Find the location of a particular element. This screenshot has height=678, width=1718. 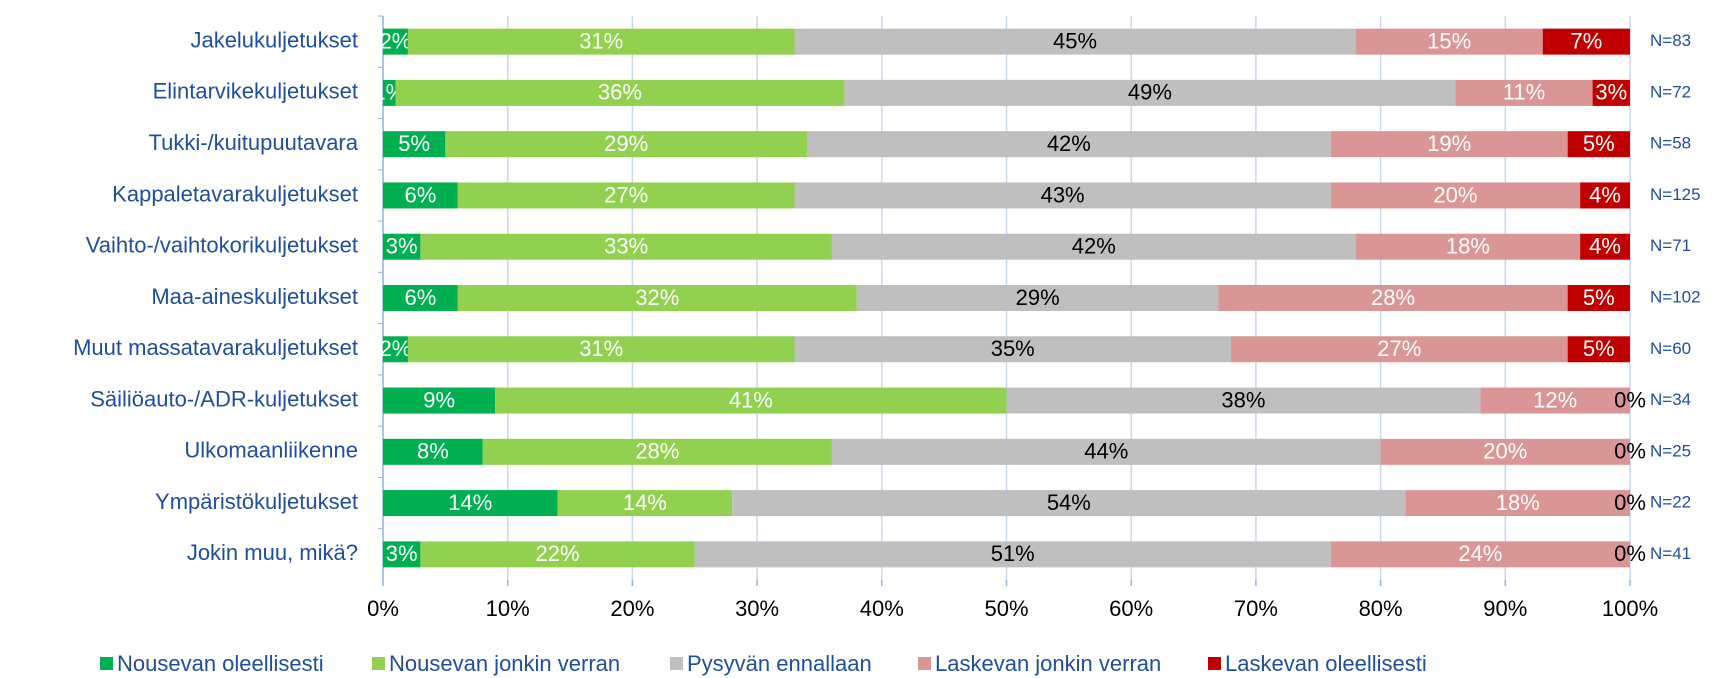

data-label: 8% is located at coordinates (433, 451).